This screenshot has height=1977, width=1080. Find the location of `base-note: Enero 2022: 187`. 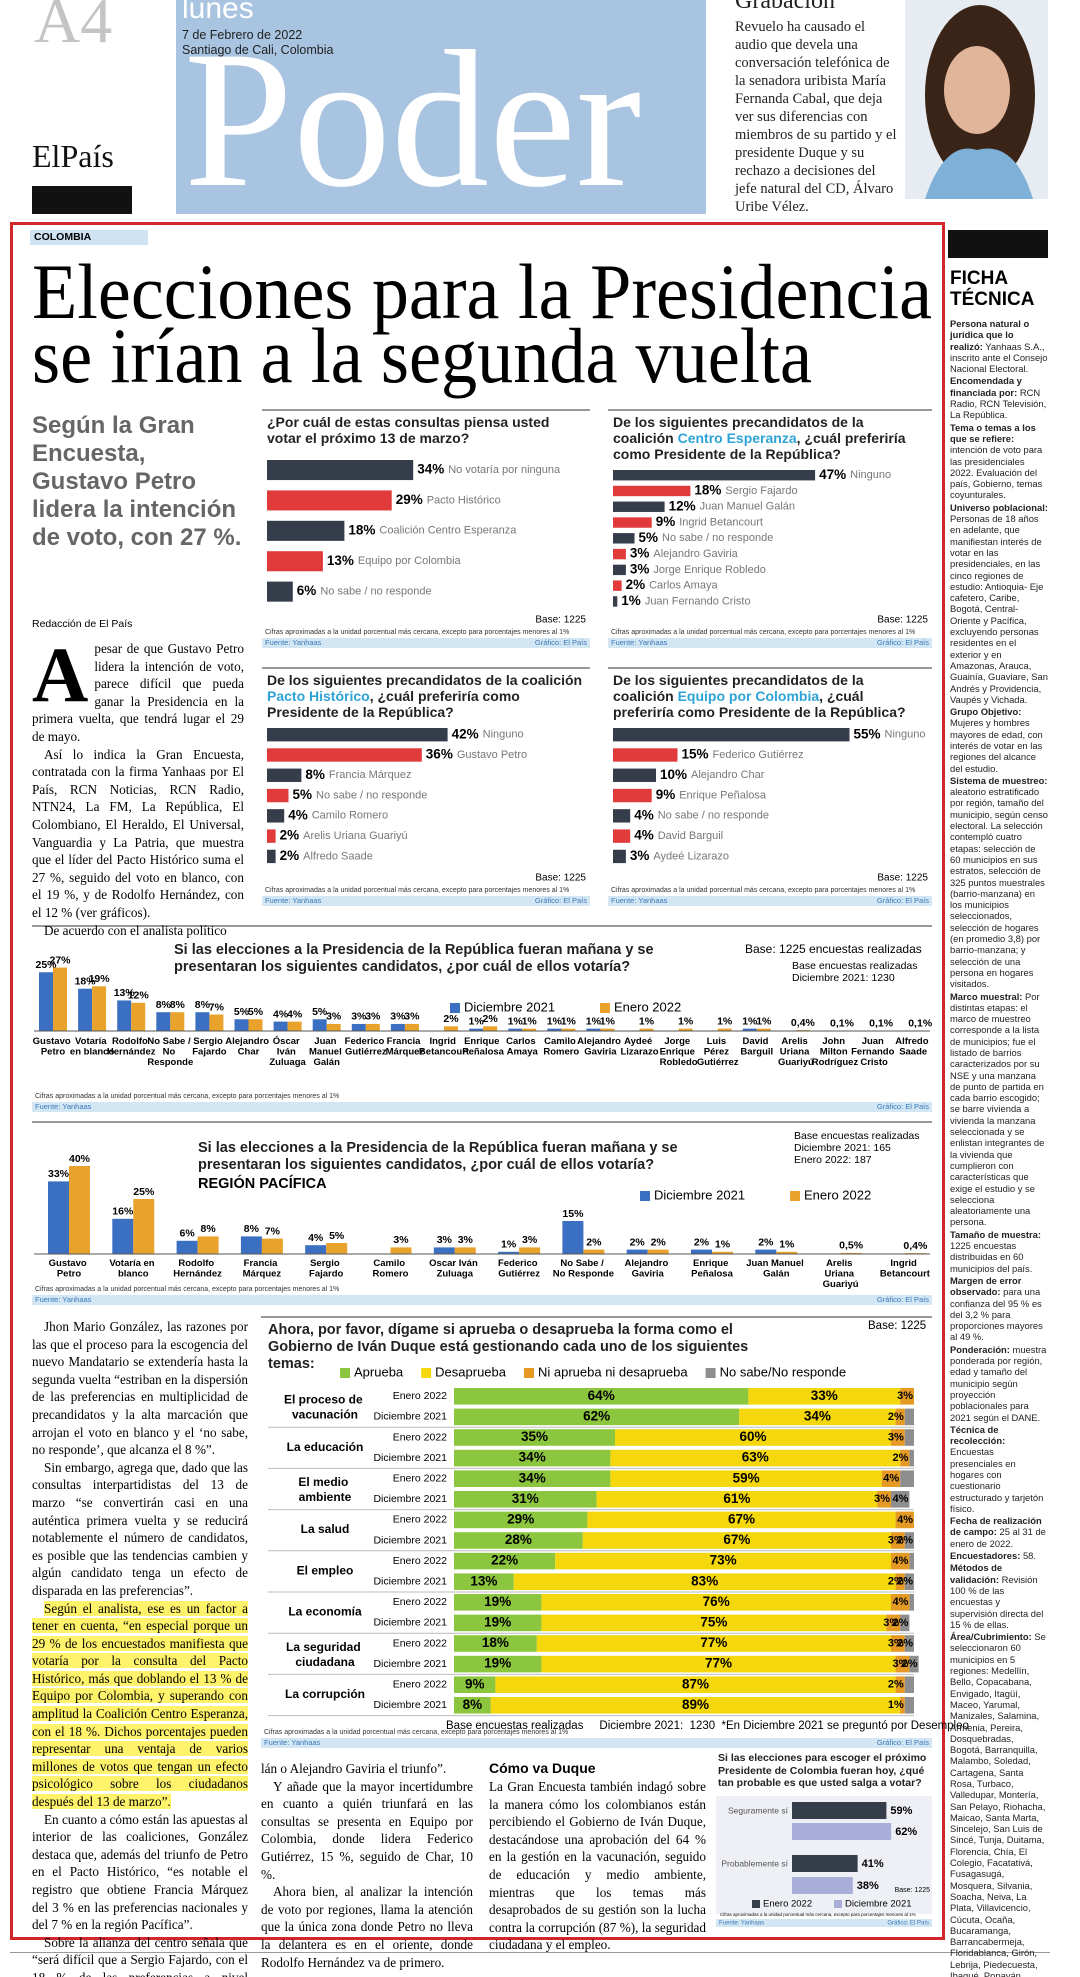

base-note: Enero 2022: 187 is located at coordinates (833, 1160).